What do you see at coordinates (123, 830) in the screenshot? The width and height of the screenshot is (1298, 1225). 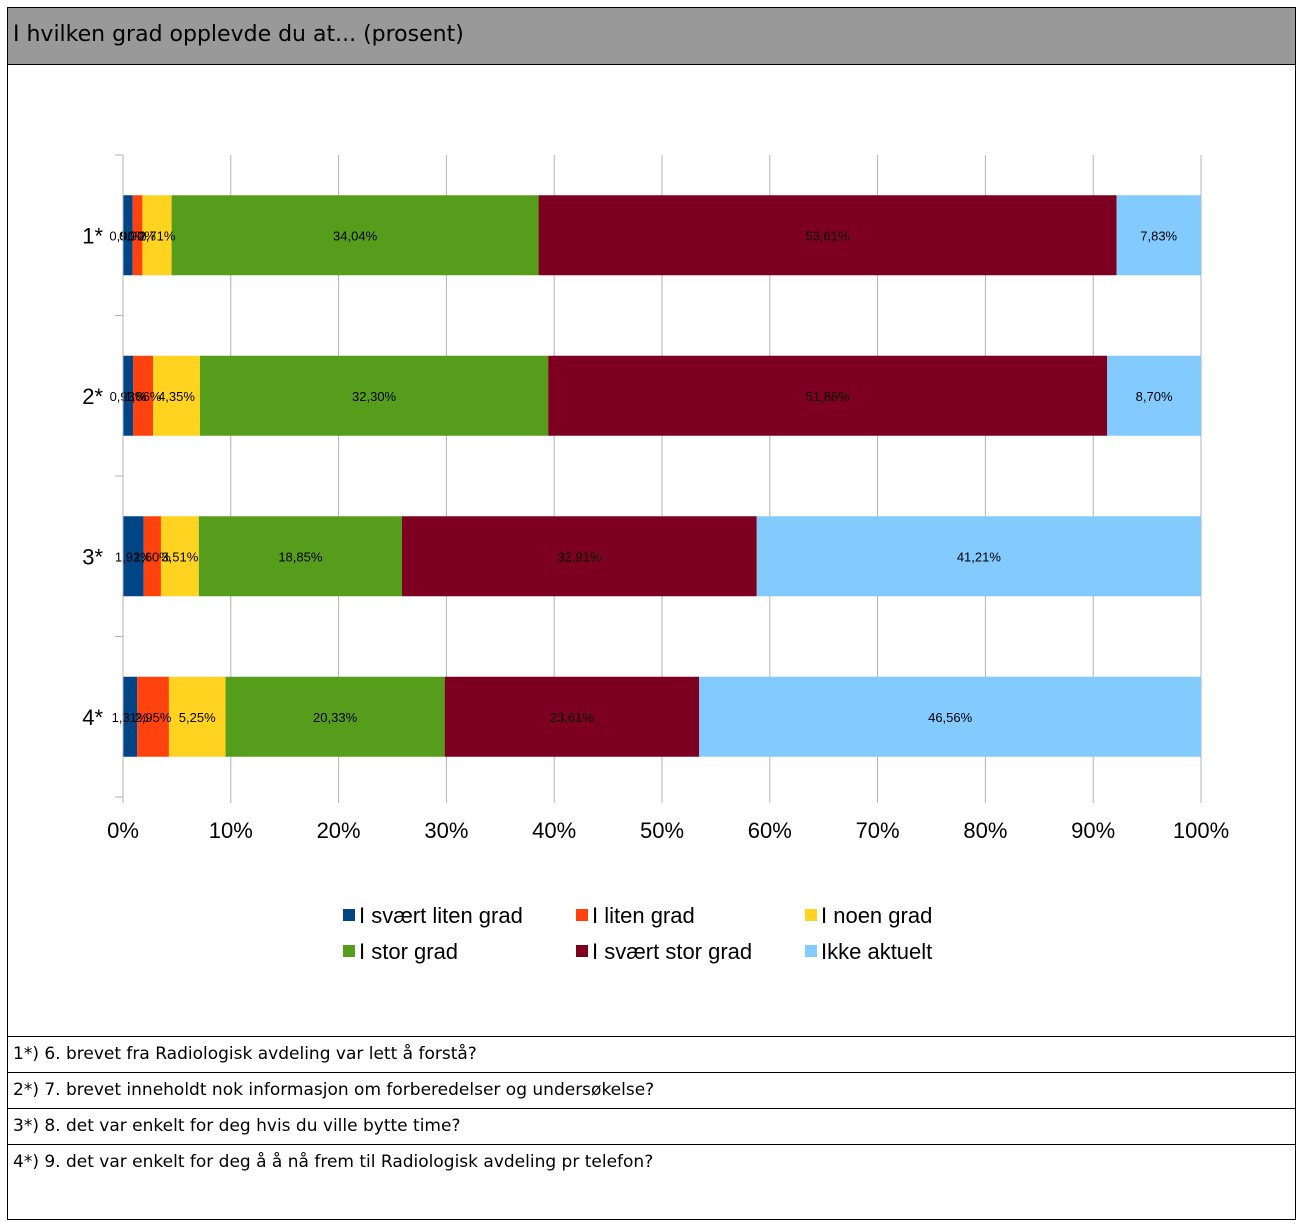 I see `x-tick-label: 0%` at bounding box center [123, 830].